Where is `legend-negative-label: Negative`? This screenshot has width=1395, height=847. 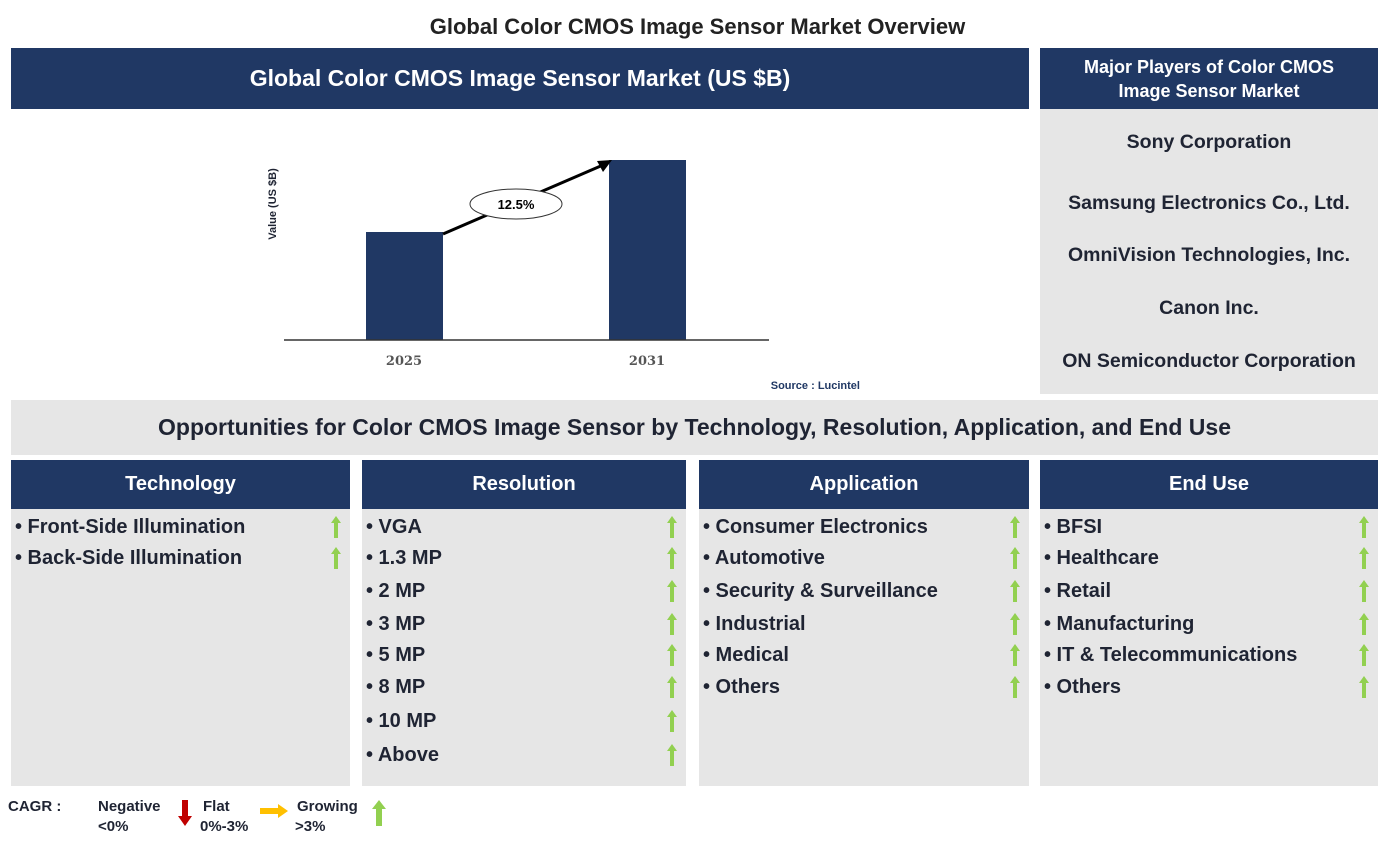 legend-negative-label: Negative is located at coordinates (129, 806).